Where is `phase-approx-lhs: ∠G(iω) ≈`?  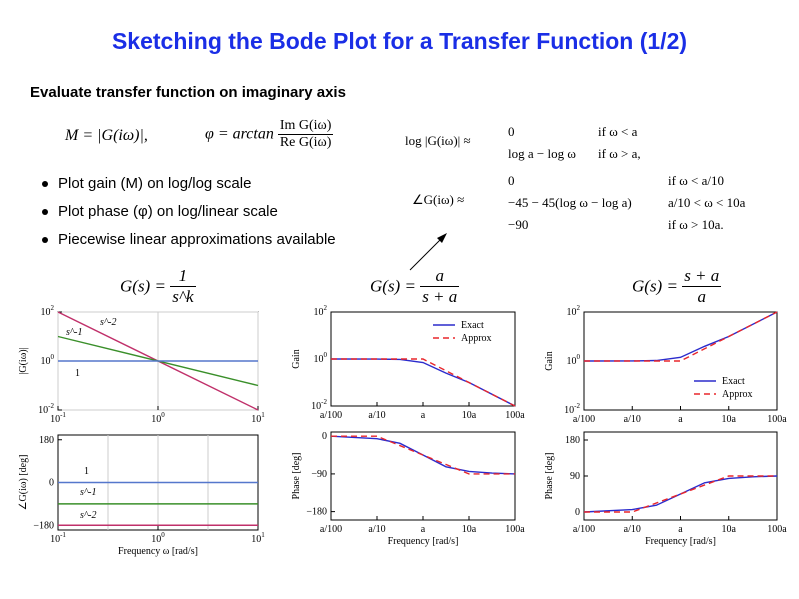 phase-approx-lhs: ∠G(iω) ≈ is located at coordinates (438, 199).